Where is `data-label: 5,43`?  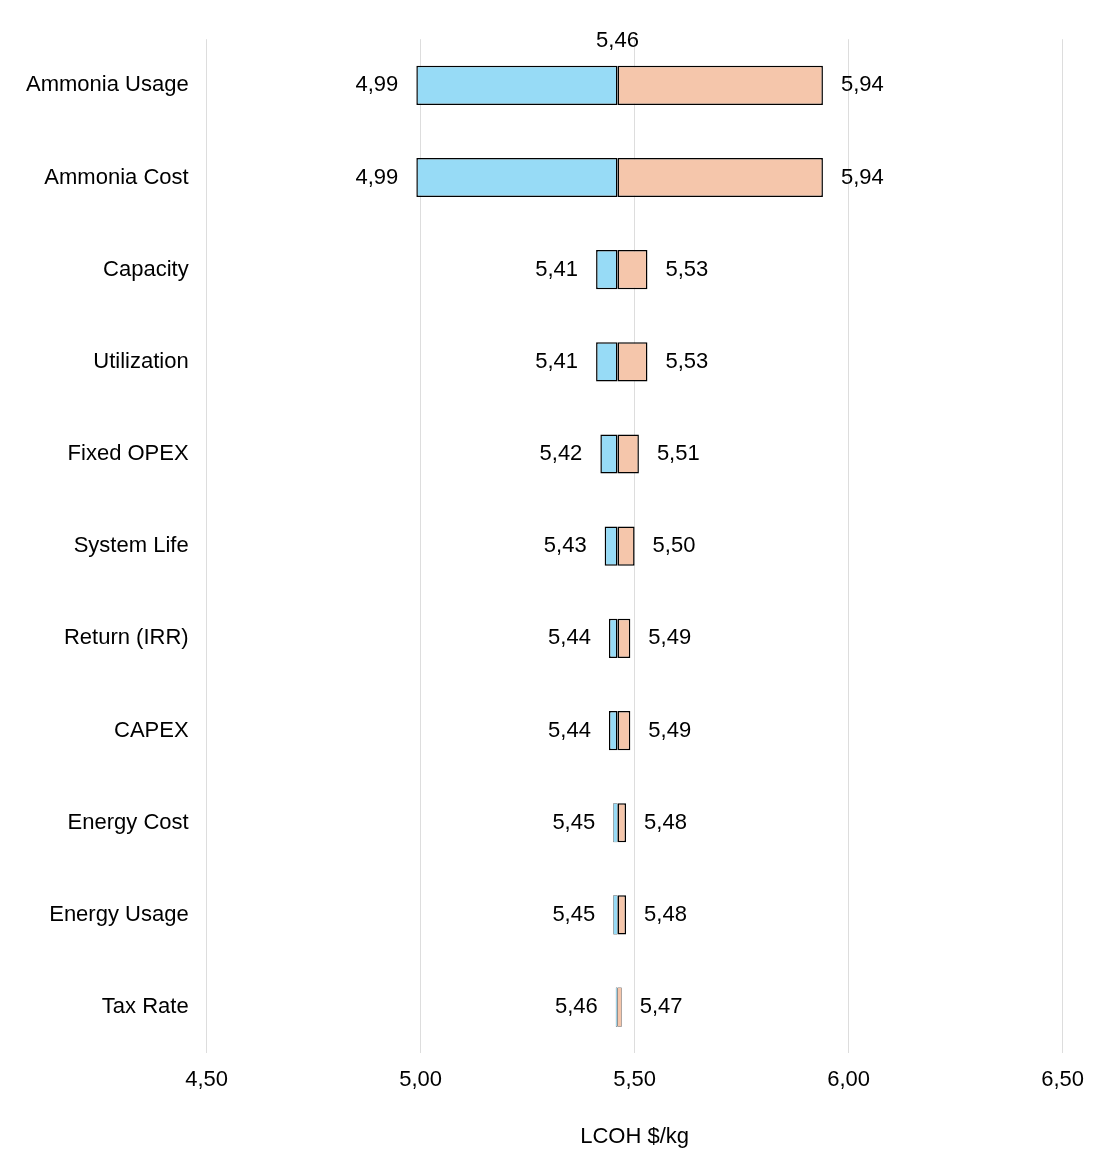 data-label: 5,43 is located at coordinates (565, 545).